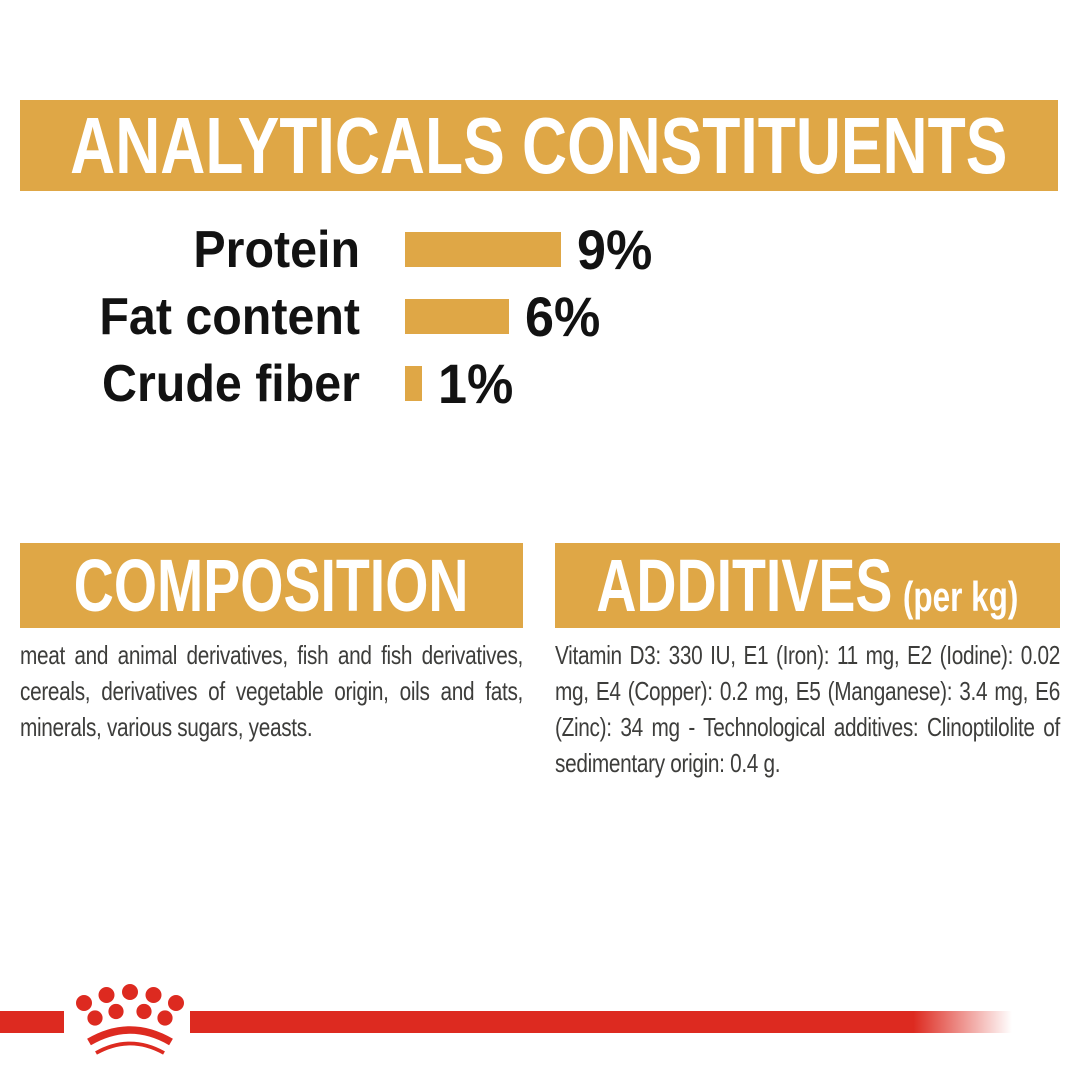 The image size is (1080, 1080). What do you see at coordinates (32, 1022) in the screenshot?
I see `red-stripe-left` at bounding box center [32, 1022].